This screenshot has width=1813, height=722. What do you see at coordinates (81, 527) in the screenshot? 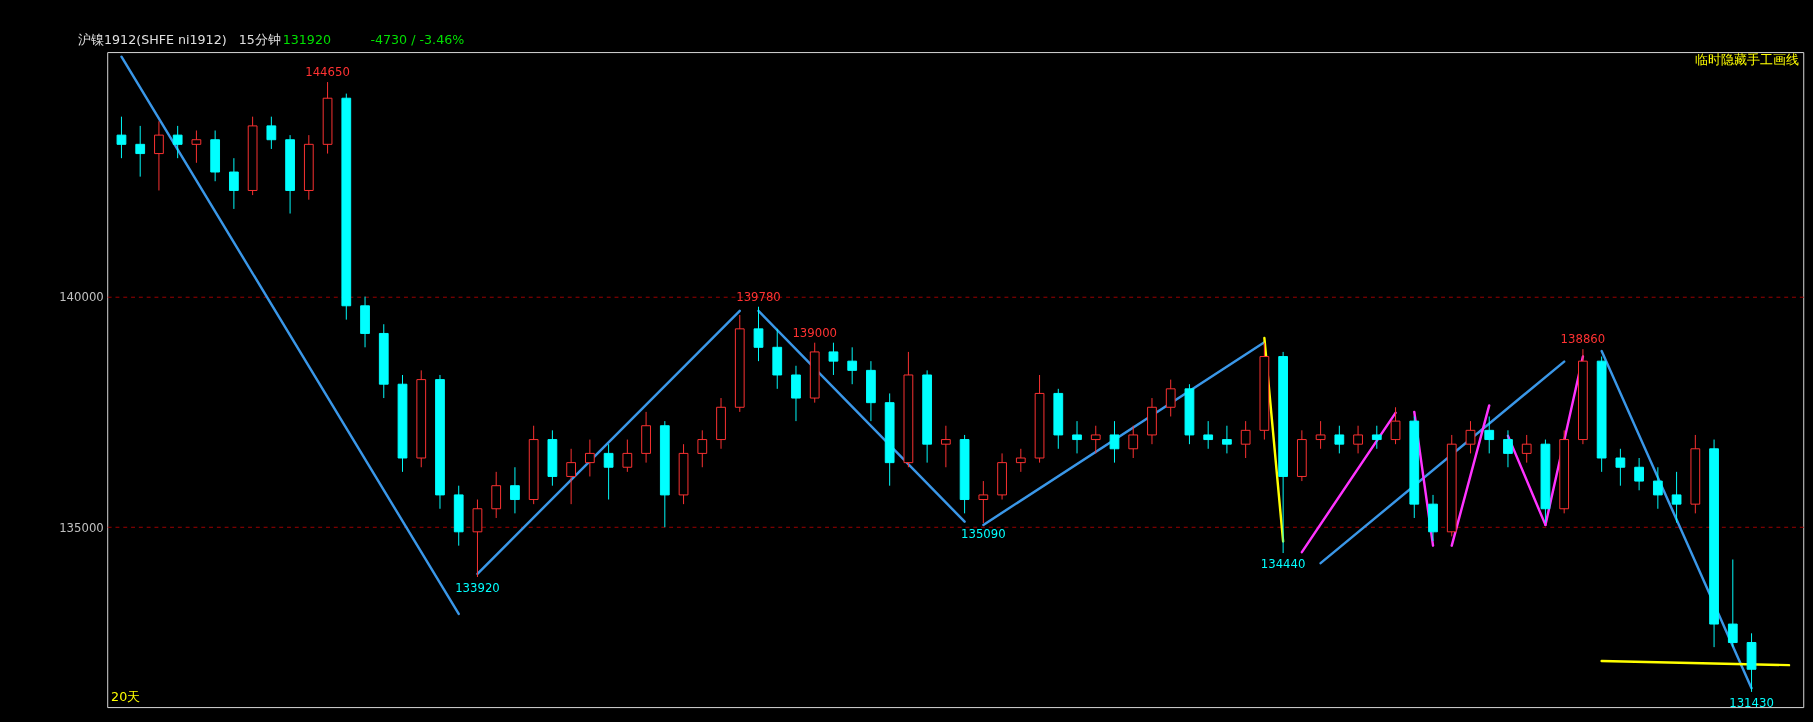
I see `y-tick-label: 135000` at bounding box center [81, 527].